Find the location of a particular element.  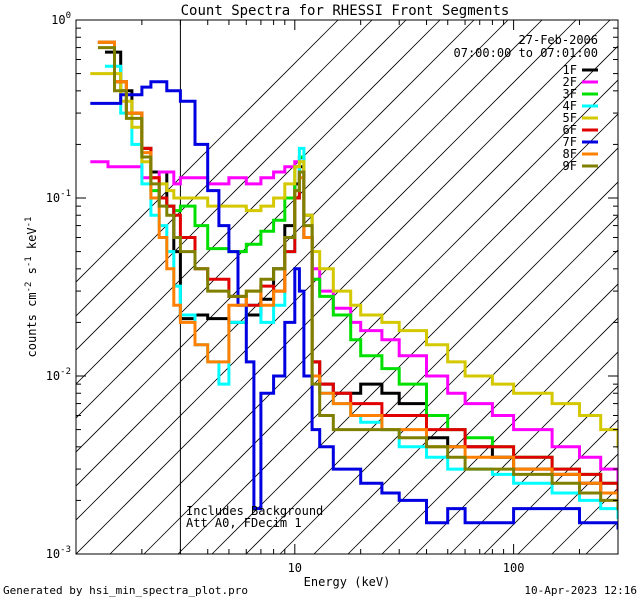

legend-label-6f: 6F is located at coordinates (570, 130).